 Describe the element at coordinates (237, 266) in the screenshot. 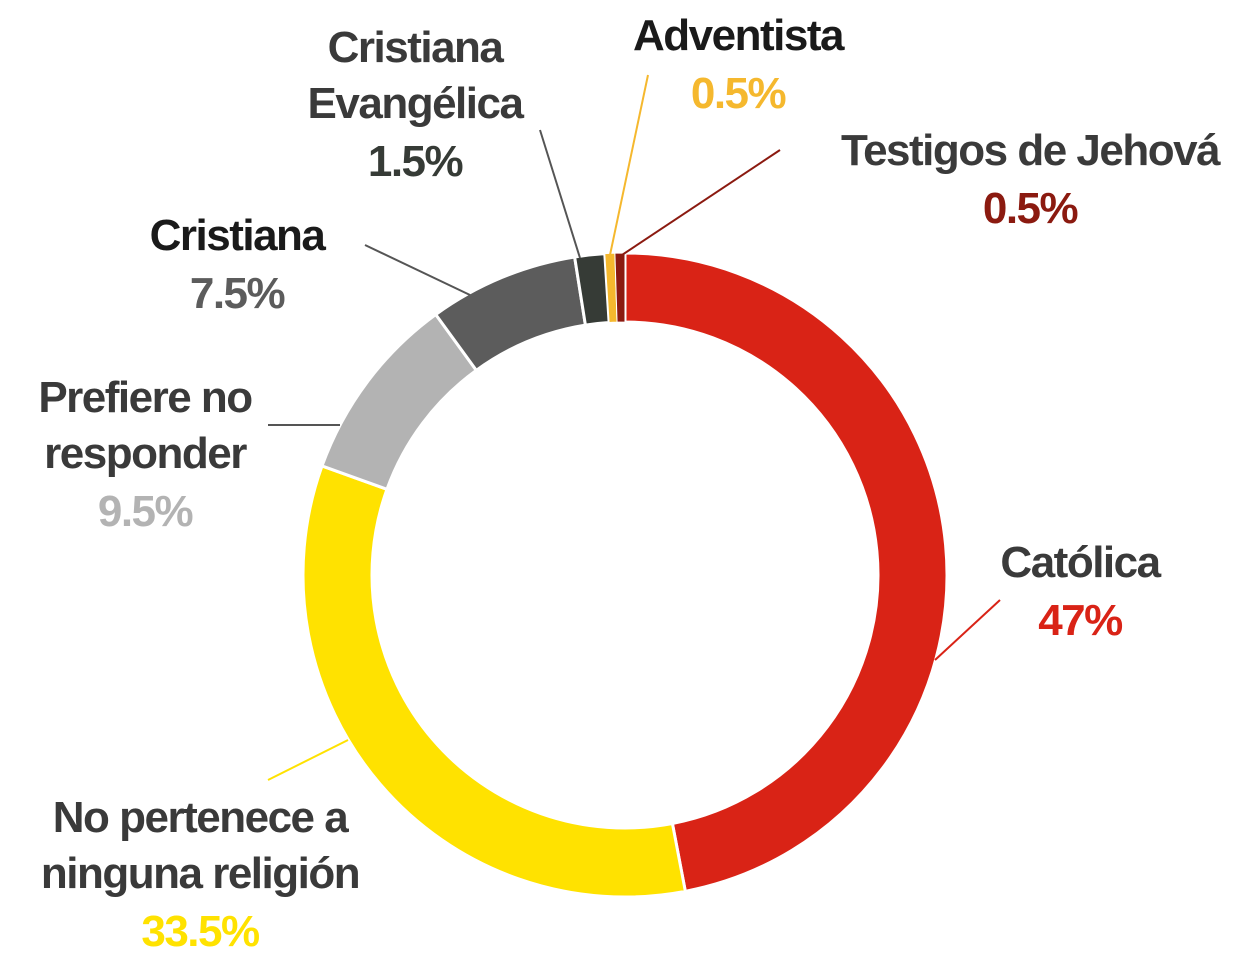

I see `label: Cristiana 7.5%` at that location.